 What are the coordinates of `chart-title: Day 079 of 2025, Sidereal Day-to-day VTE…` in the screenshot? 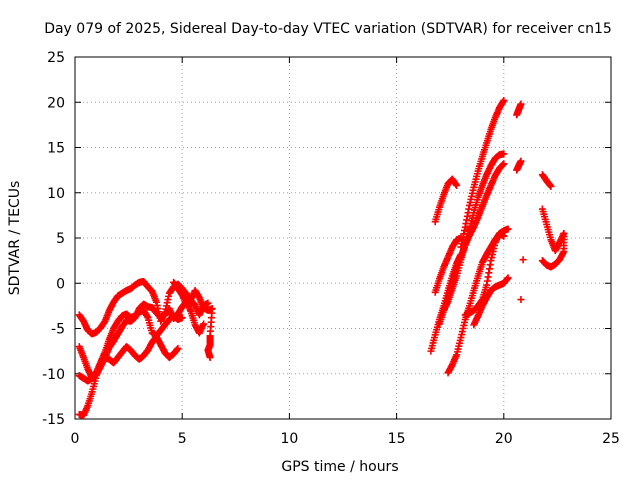 It's located at (328, 29).